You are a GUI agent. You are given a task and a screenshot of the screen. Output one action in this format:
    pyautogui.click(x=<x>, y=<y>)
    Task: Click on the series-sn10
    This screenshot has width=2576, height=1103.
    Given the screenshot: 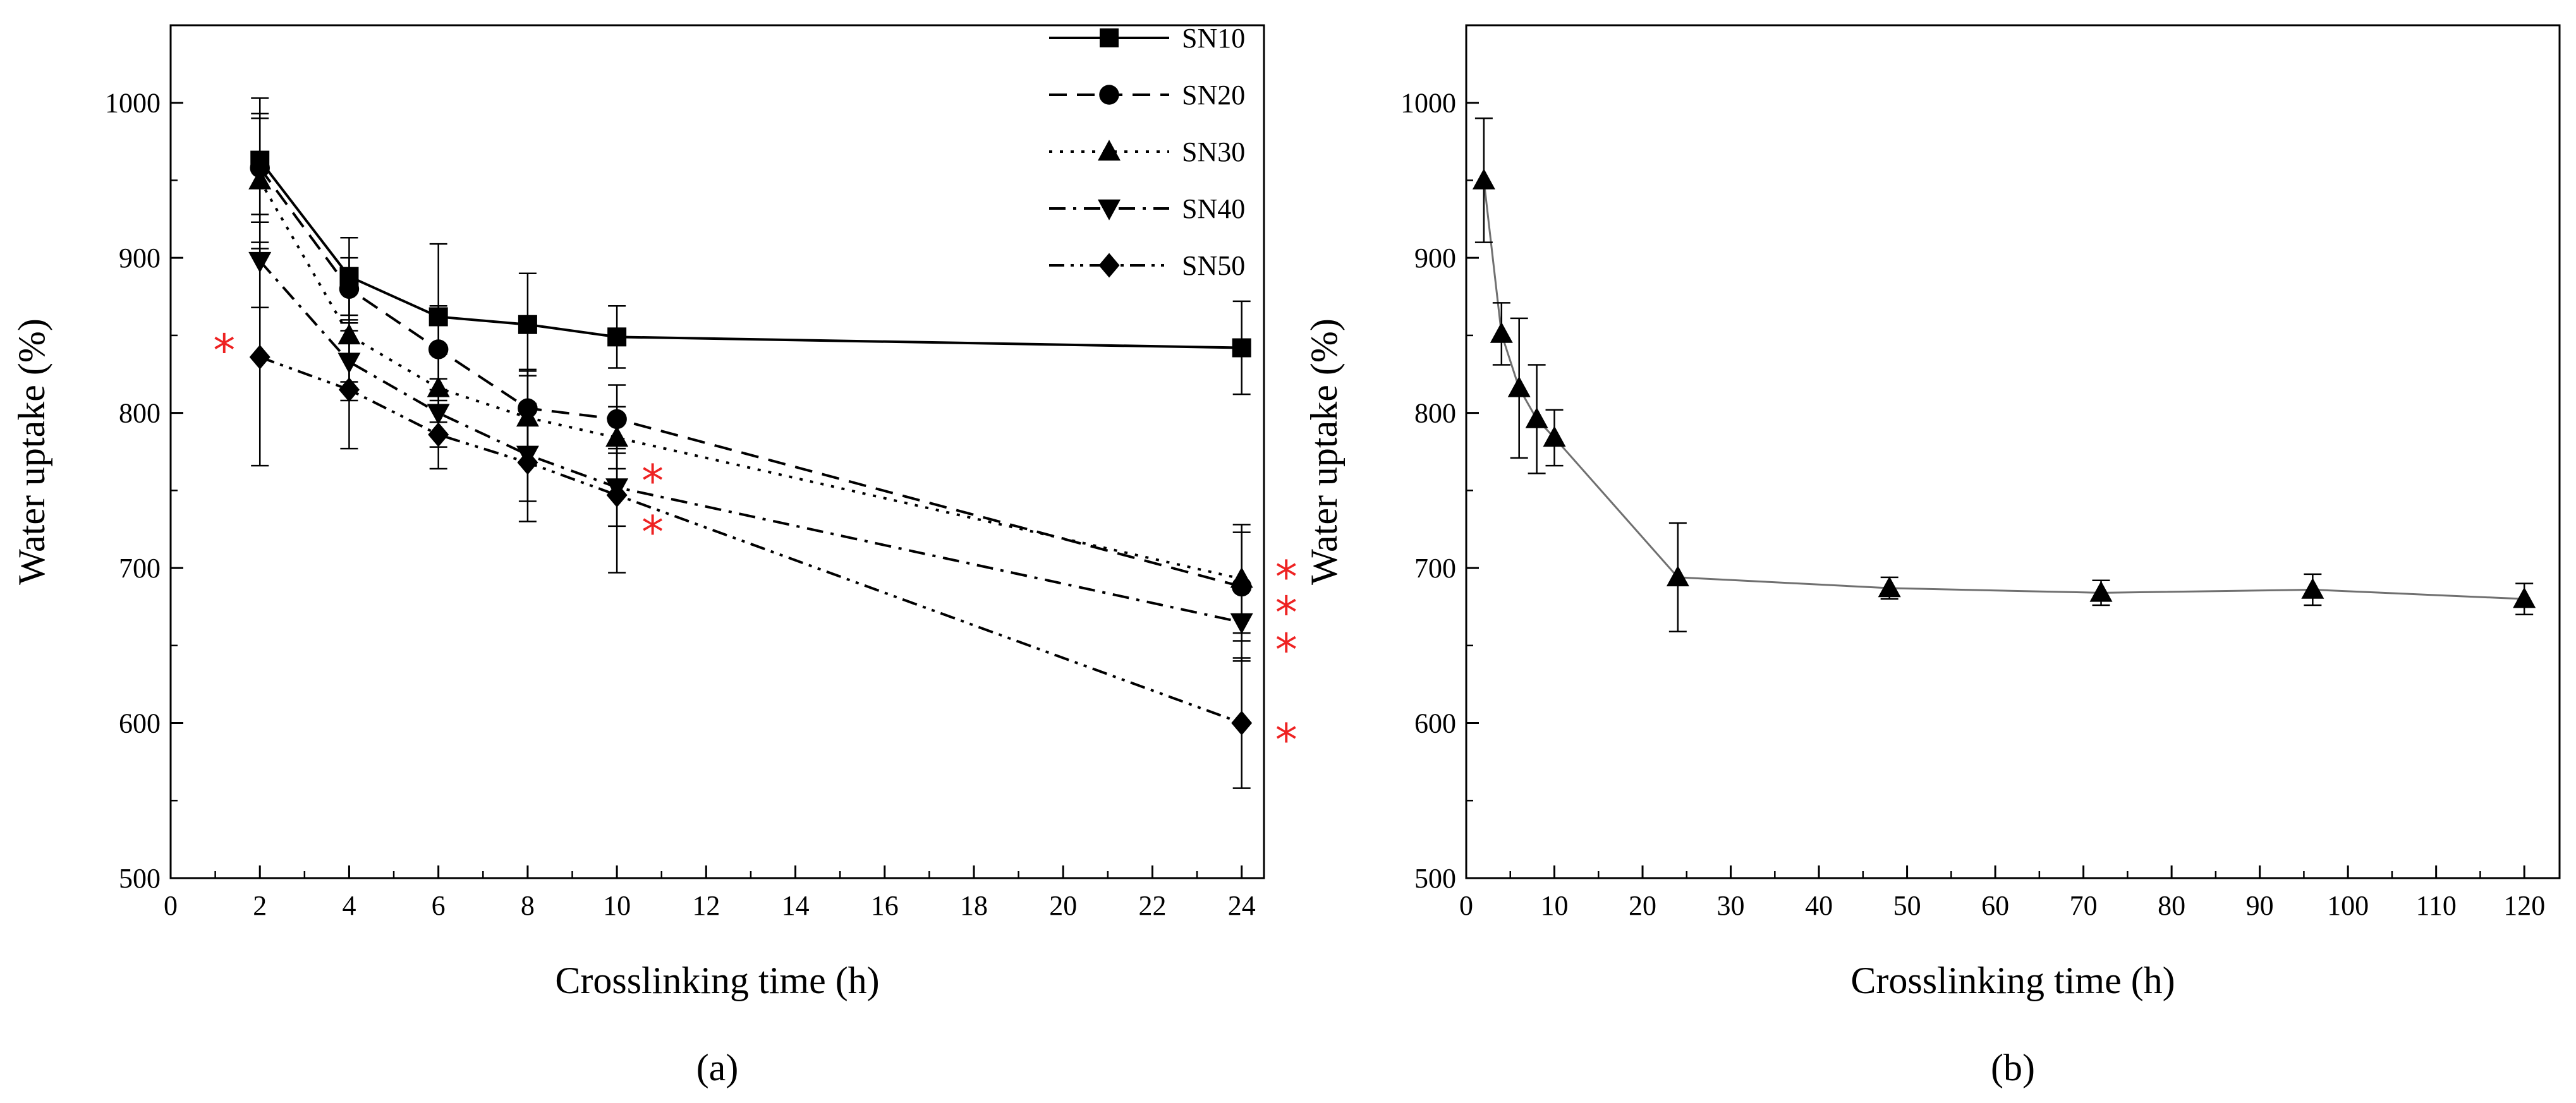 What is the action you would take?
    pyautogui.click(x=751, y=246)
    